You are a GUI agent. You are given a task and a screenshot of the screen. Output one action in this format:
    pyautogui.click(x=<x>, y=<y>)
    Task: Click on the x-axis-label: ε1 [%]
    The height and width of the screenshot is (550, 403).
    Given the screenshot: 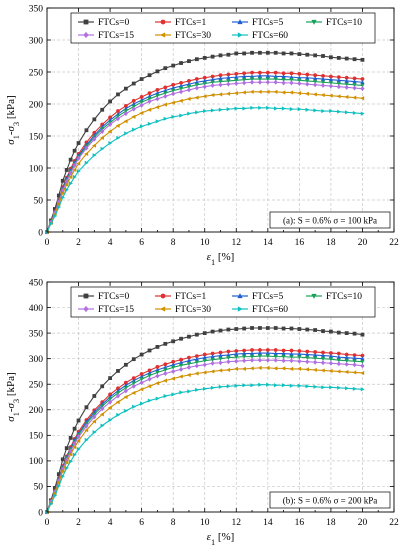 What is the action you would take?
    pyautogui.click(x=221, y=539)
    